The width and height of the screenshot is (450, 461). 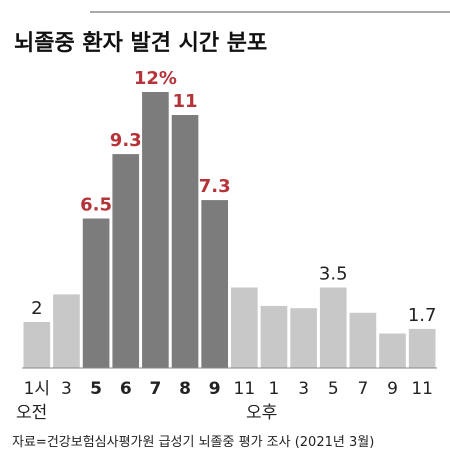 What do you see at coordinates (126, 140) in the screenshot?
I see `value-label: 9.3` at bounding box center [126, 140].